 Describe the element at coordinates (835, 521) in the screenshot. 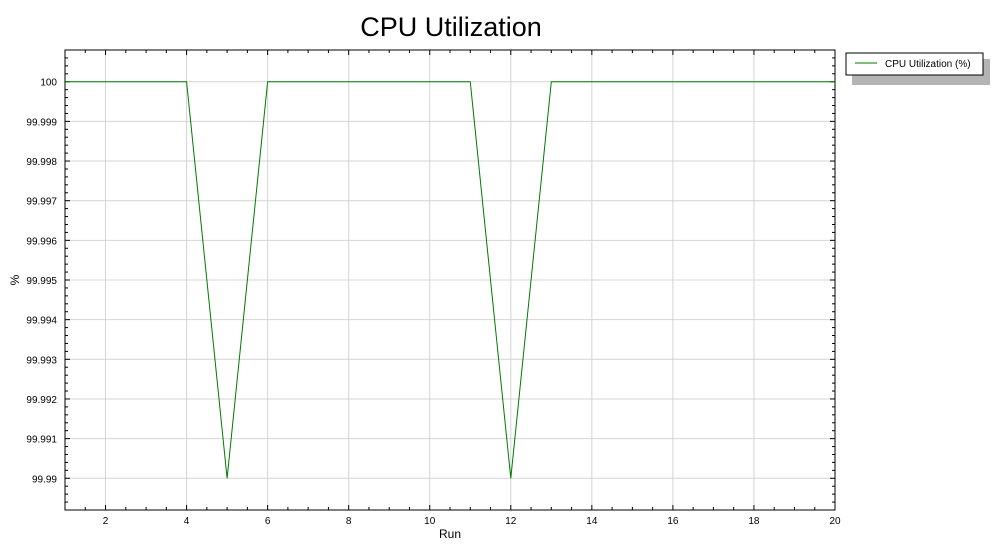

I see `x-tick-label: 20` at that location.